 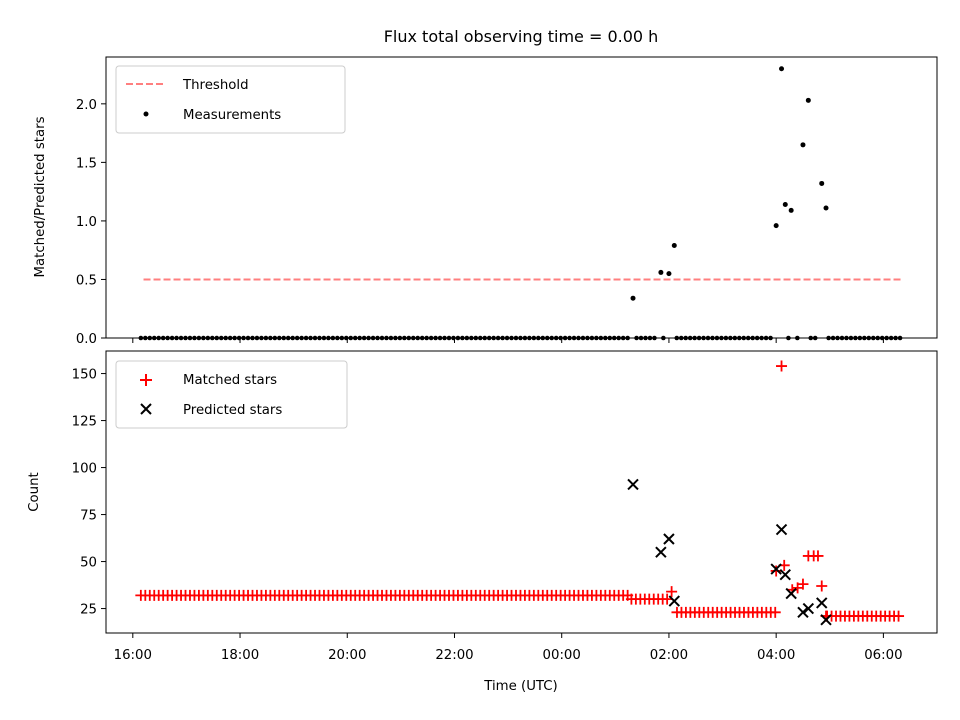 What do you see at coordinates (86, 222) in the screenshot?
I see `top-y-tick-label: 1.0` at bounding box center [86, 222].